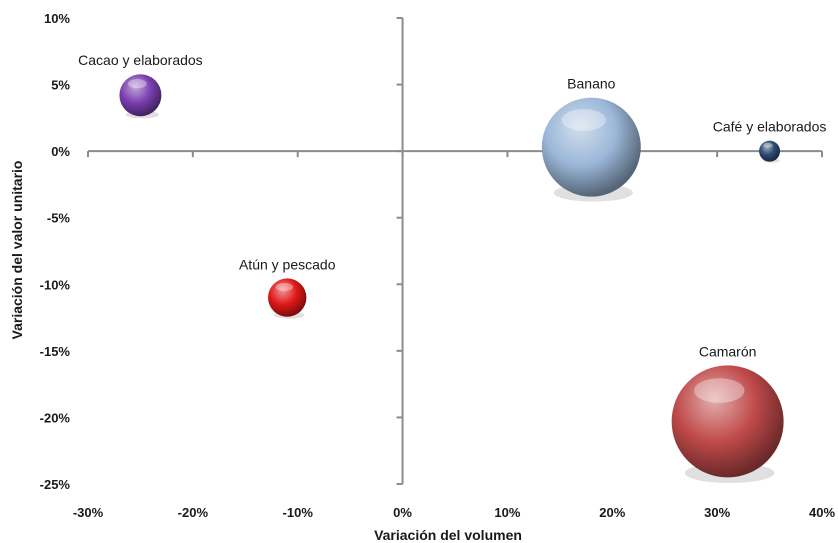  Describe the element at coordinates (717, 512) in the screenshot. I see `x-tick-label: 30%` at that location.